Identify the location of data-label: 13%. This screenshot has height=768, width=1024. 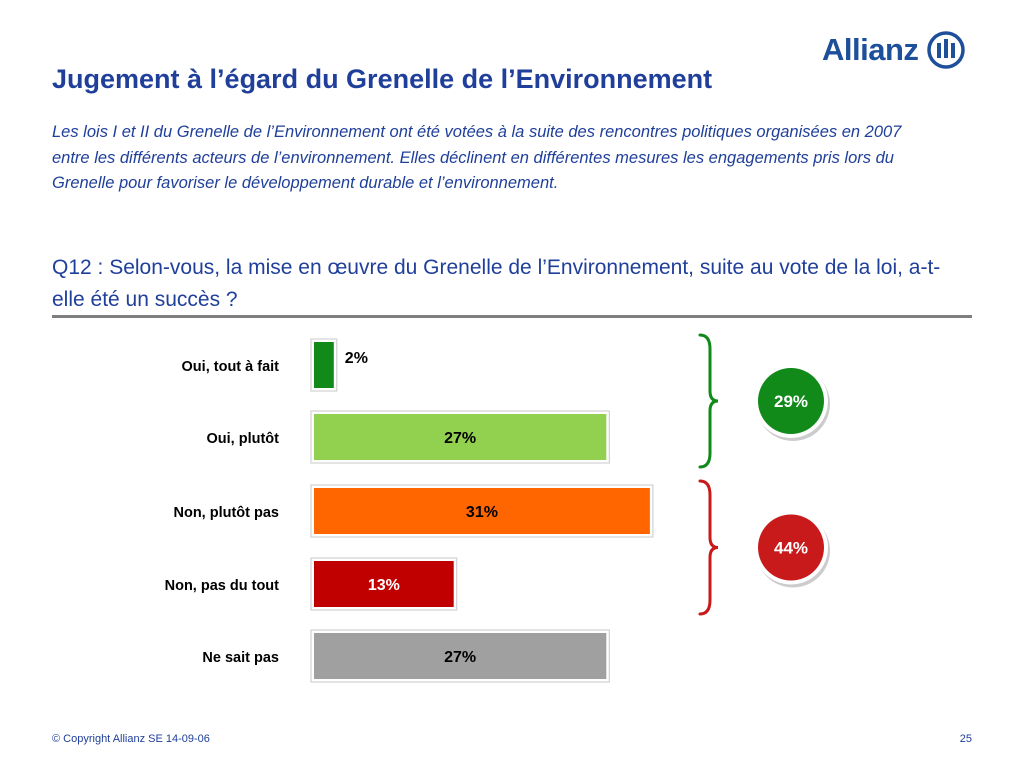
(384, 585).